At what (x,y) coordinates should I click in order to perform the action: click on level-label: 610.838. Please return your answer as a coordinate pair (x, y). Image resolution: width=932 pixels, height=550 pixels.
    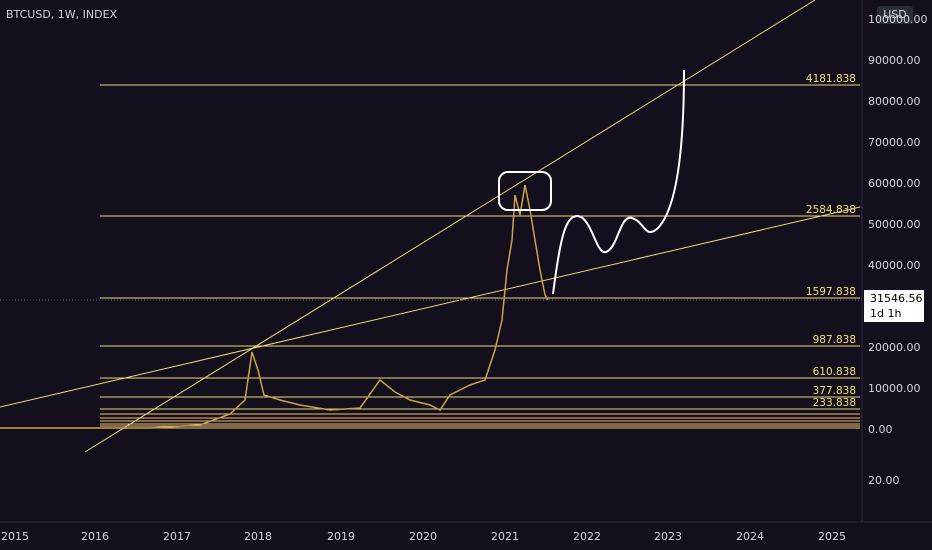
    Looking at the image, I should click on (834, 372).